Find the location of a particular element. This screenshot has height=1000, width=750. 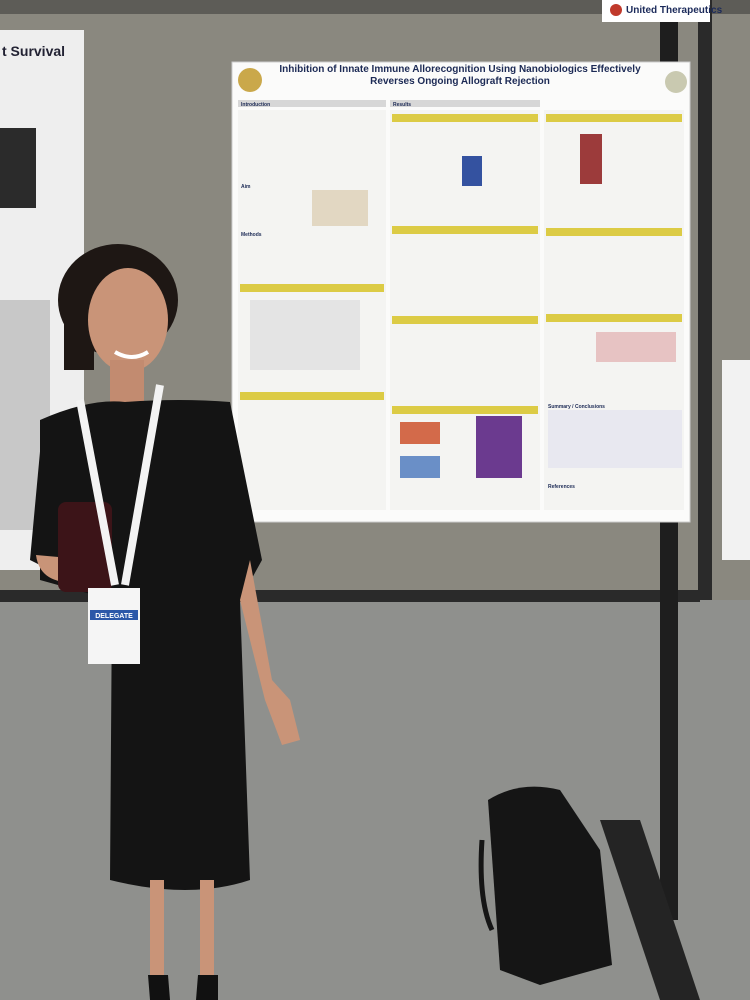

left-poster-image is located at coordinates (18, 168).